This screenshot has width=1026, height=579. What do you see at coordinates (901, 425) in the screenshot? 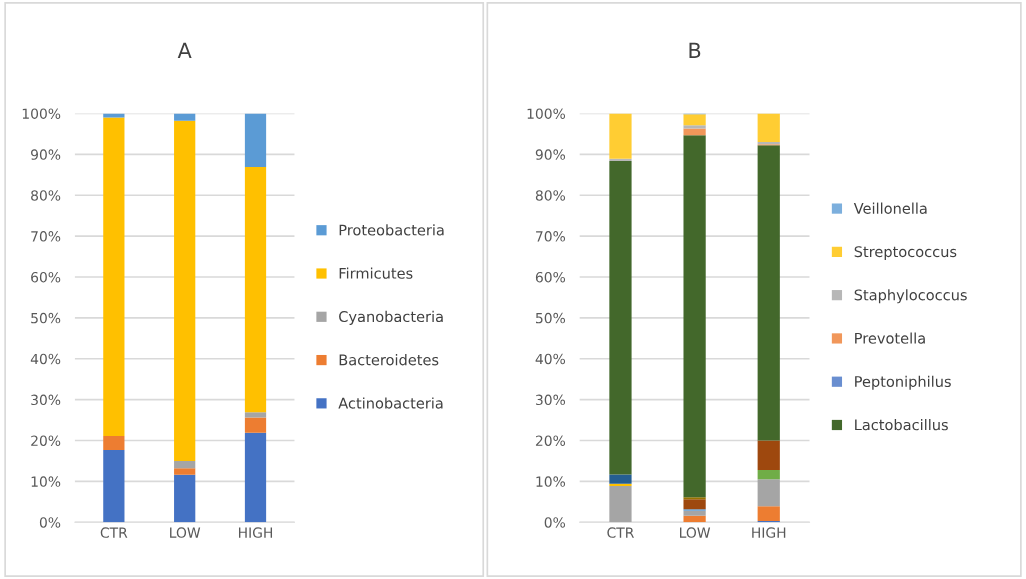
I see `legend-label: Lactobacillus` at bounding box center [901, 425].